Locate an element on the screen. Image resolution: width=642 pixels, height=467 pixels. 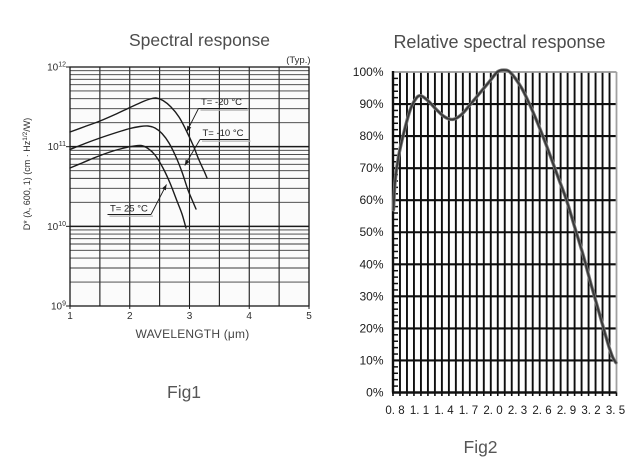
svg-text: 1010 is located at coordinates (56, 227).